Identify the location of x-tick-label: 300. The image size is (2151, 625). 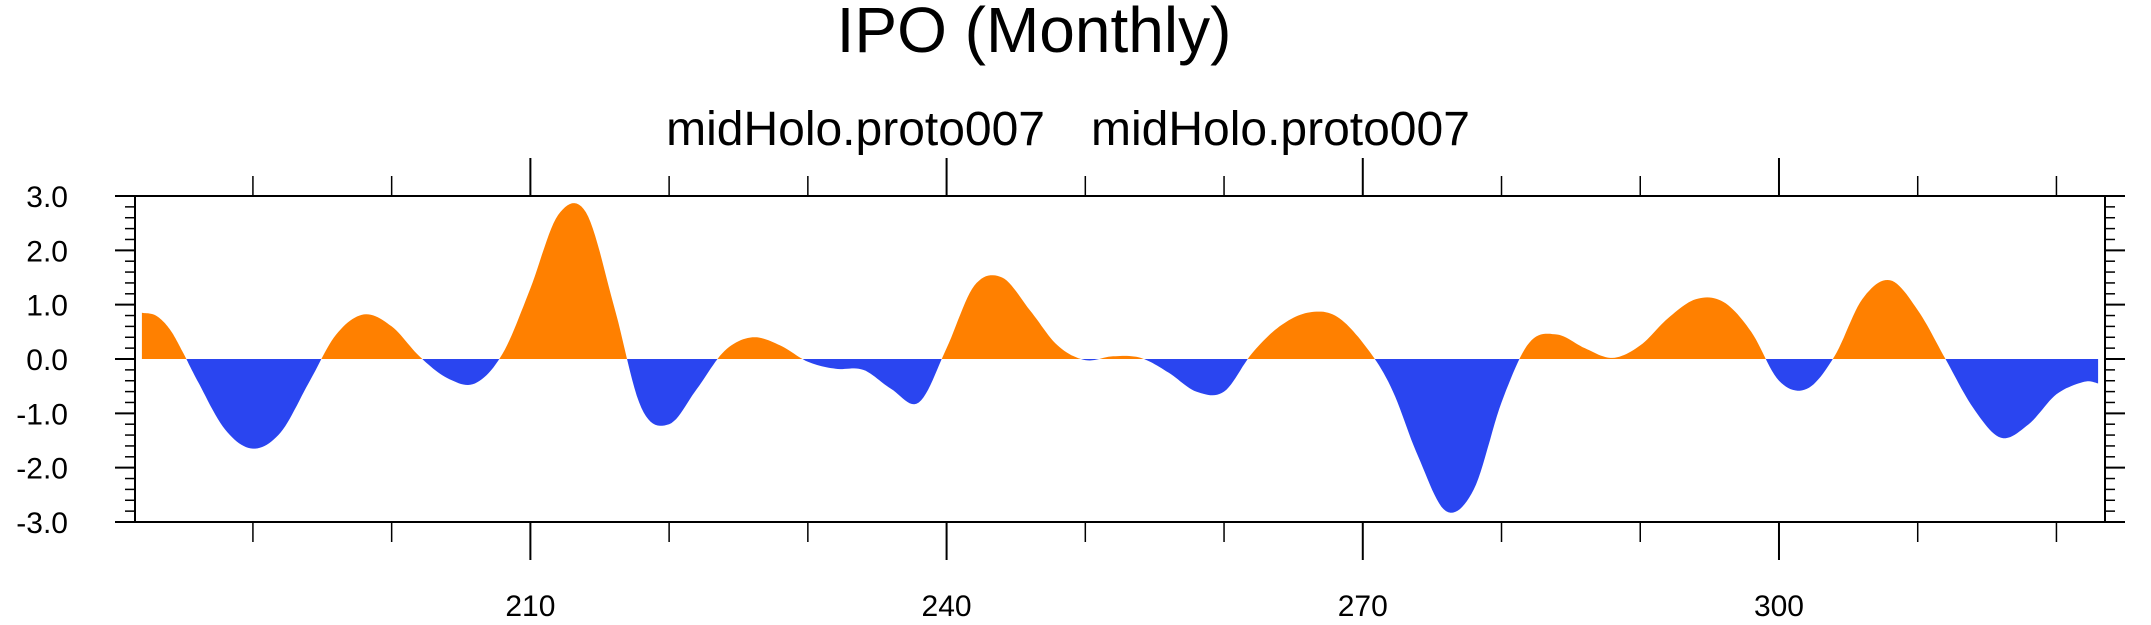
(1779, 606).